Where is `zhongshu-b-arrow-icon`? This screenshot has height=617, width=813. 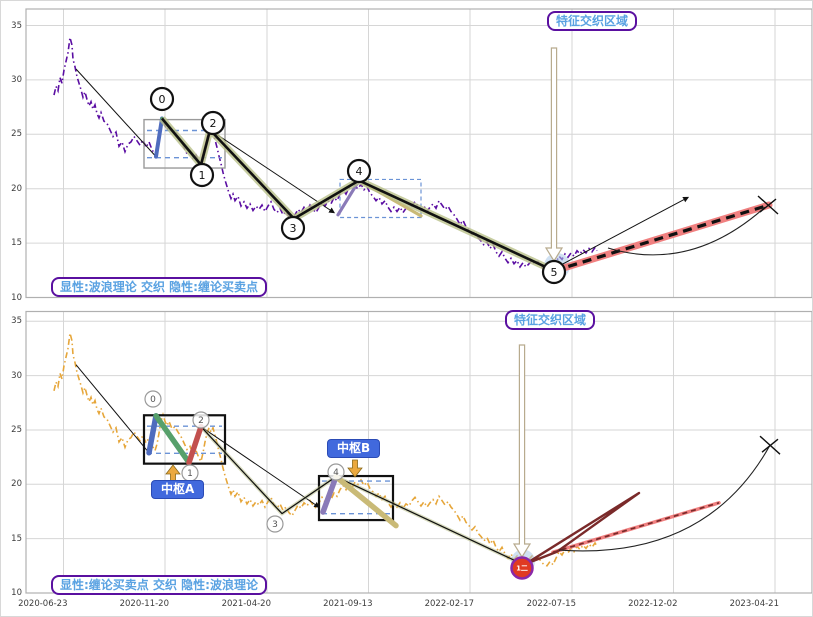 zhongshu-b-arrow-icon is located at coordinates (355, 468).